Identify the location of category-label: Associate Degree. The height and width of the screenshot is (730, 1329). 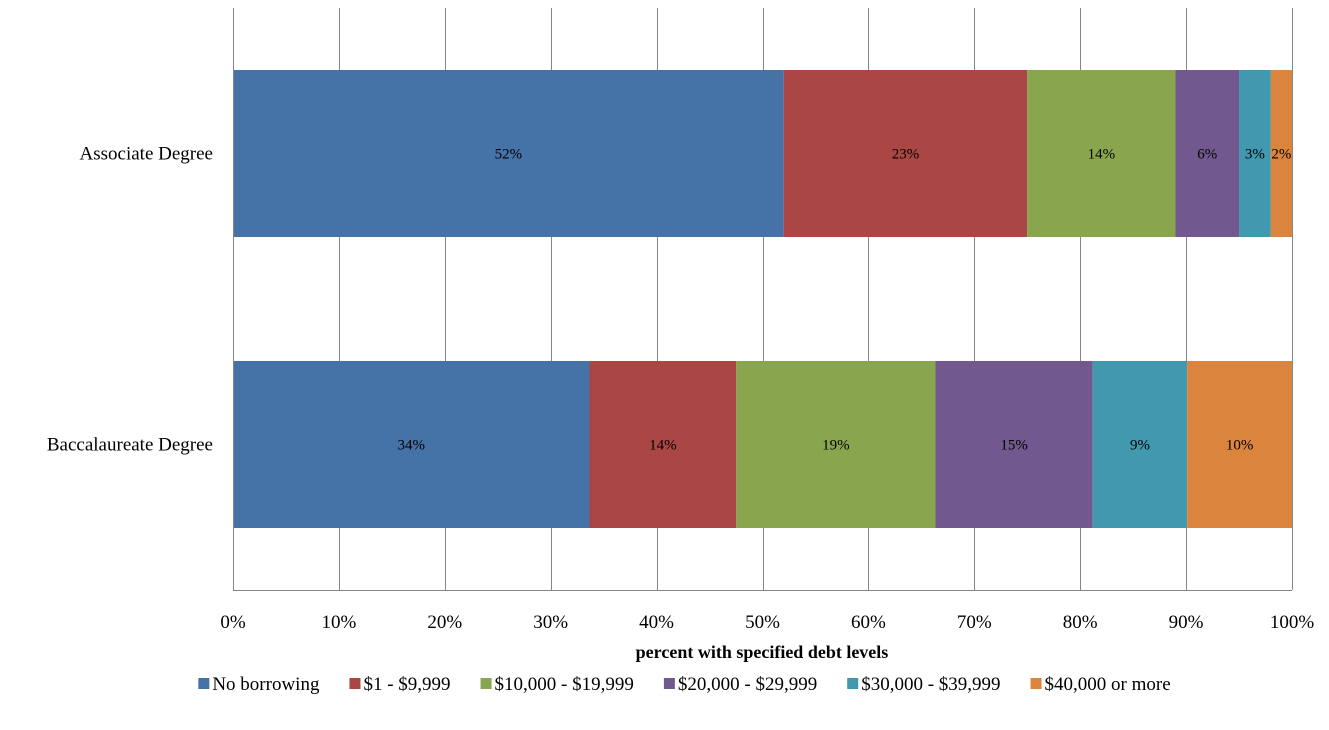
(146, 154).